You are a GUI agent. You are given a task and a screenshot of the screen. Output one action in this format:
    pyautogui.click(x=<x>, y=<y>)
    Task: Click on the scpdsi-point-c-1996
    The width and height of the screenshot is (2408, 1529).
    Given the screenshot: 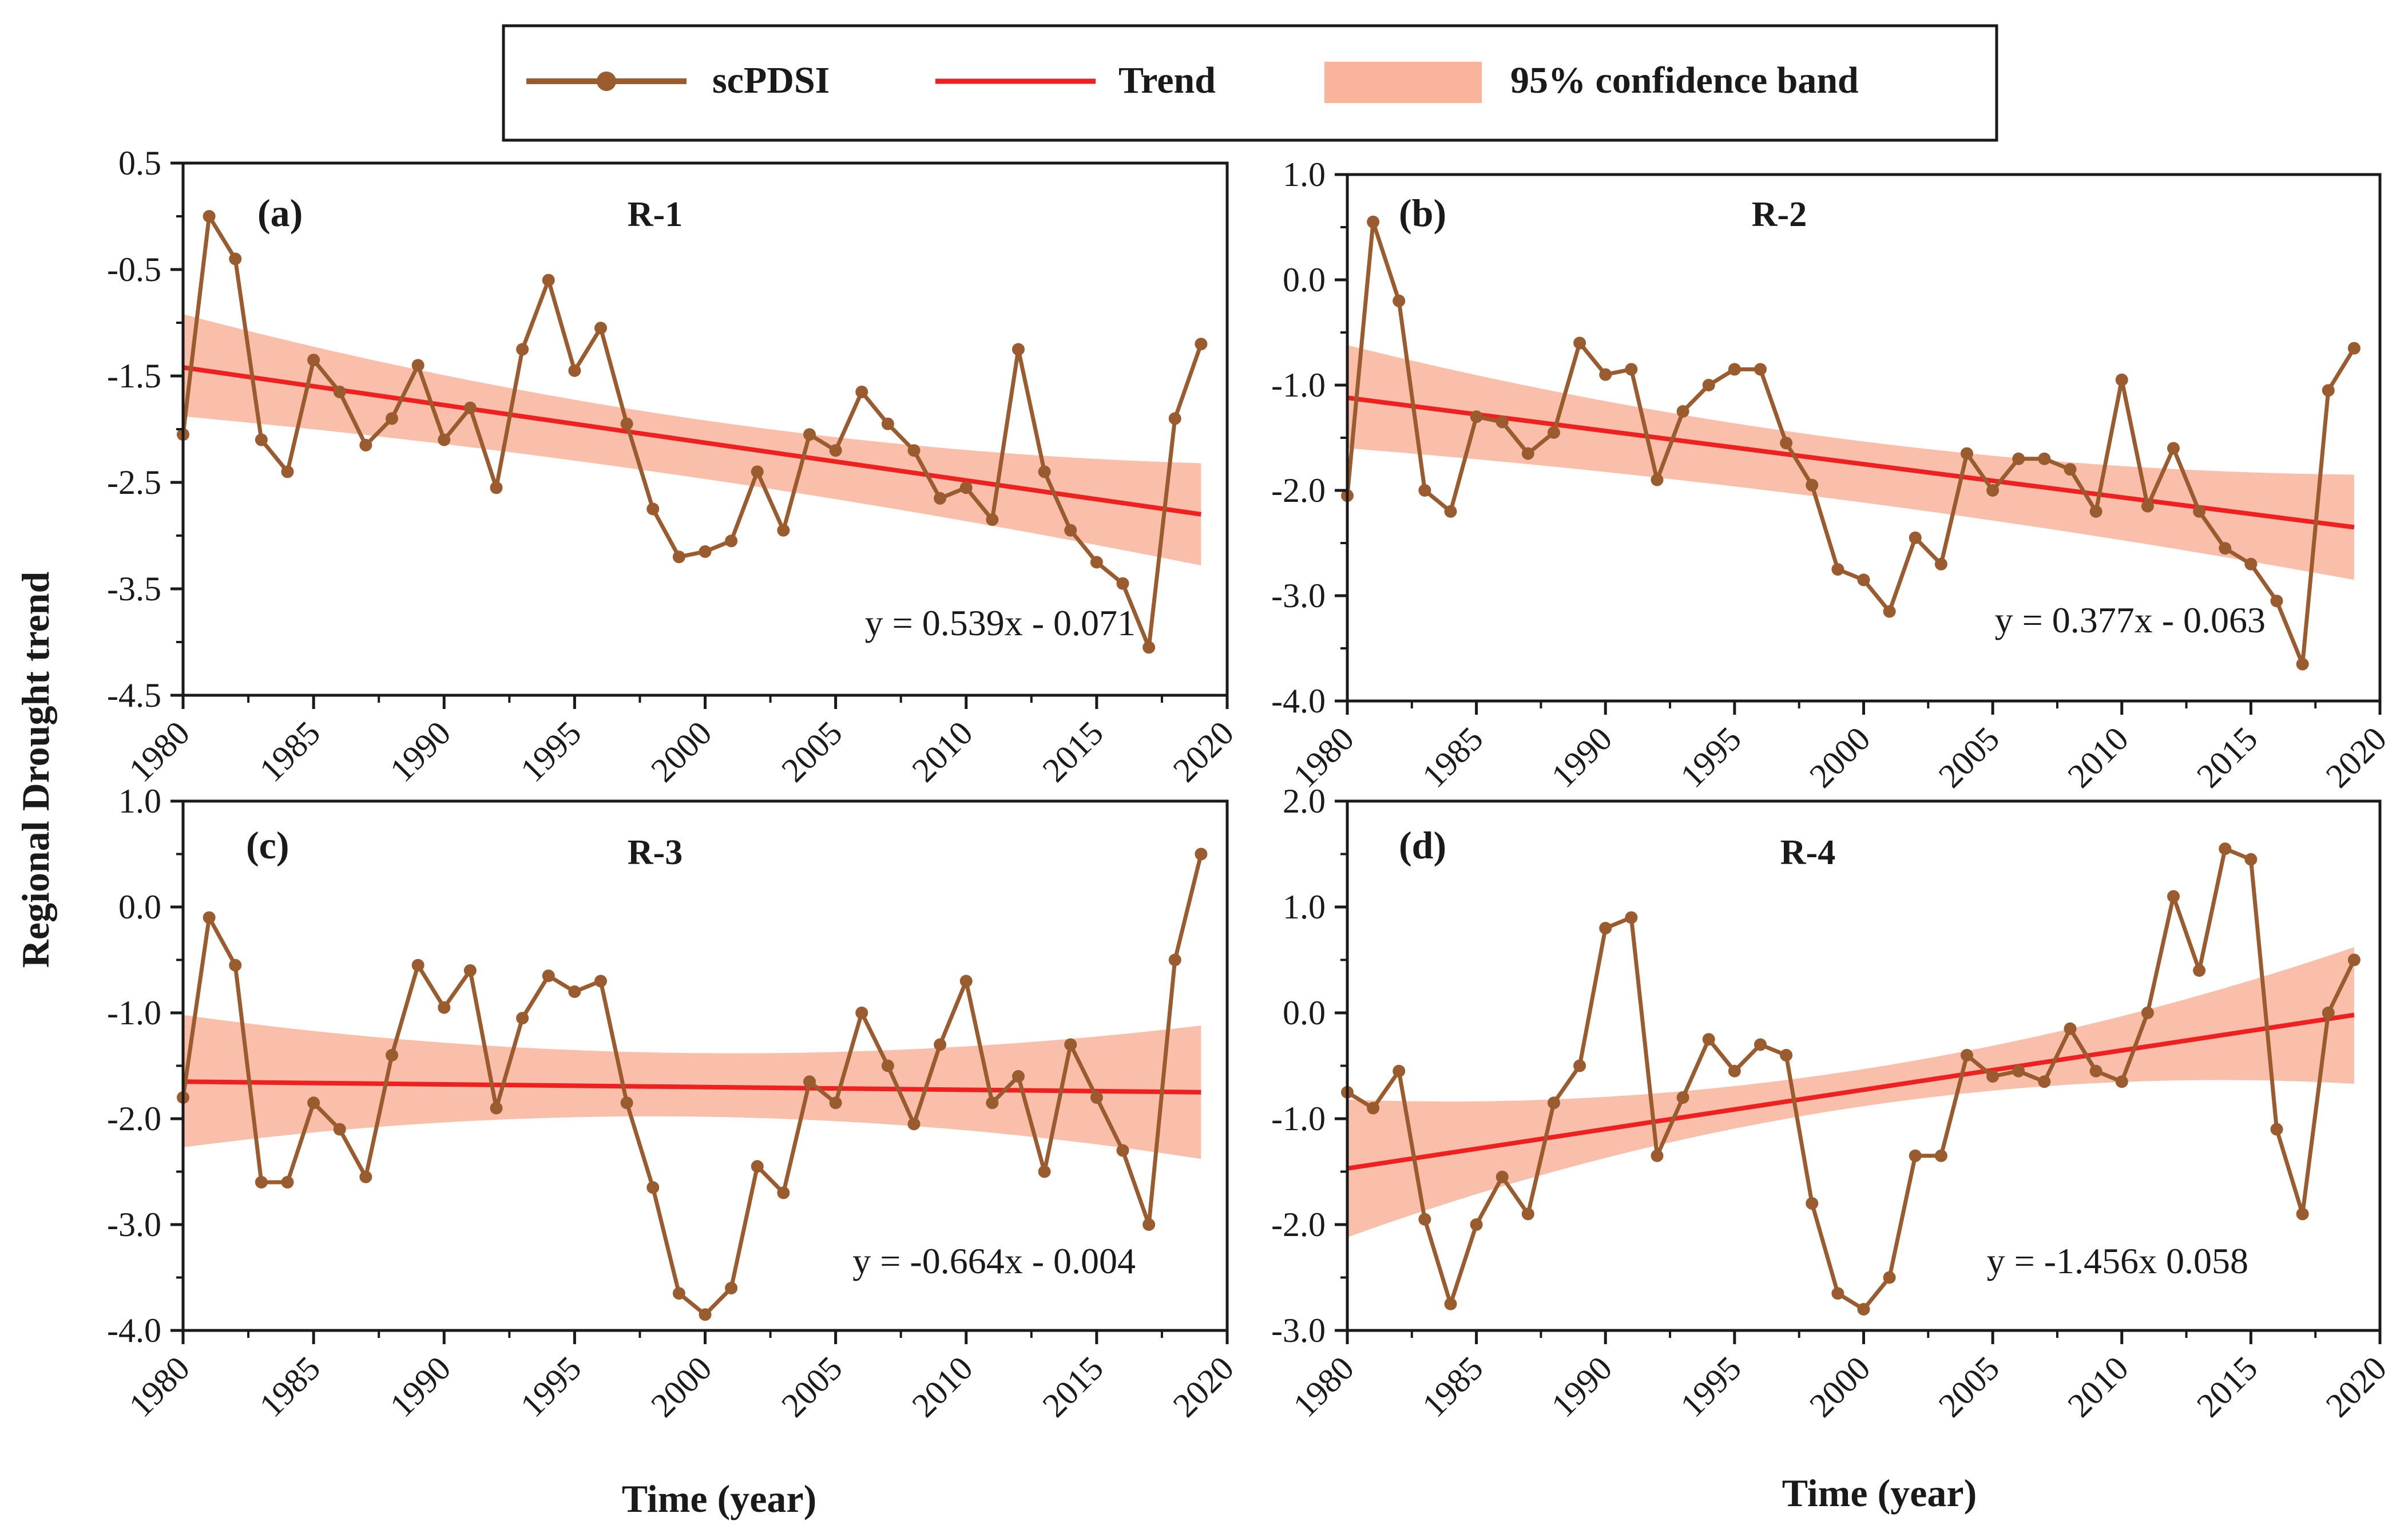 What is the action you would take?
    pyautogui.click(x=600, y=981)
    